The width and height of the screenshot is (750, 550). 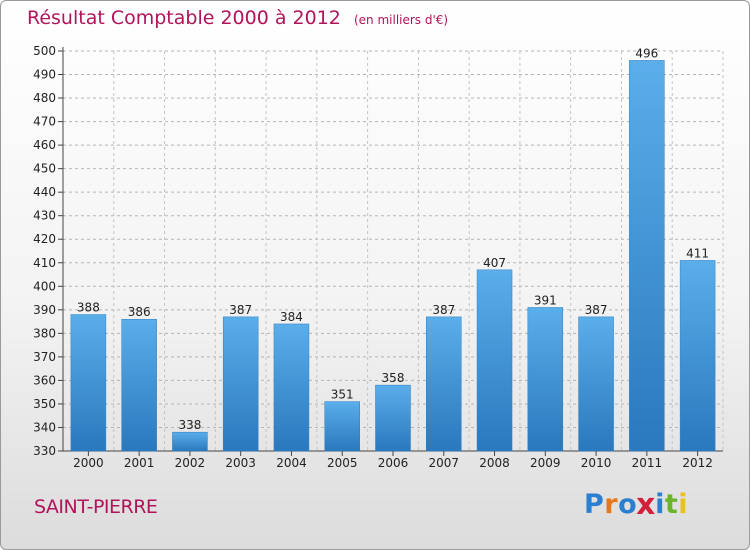 I want to click on data-label-2000: 388, so click(x=88, y=308).